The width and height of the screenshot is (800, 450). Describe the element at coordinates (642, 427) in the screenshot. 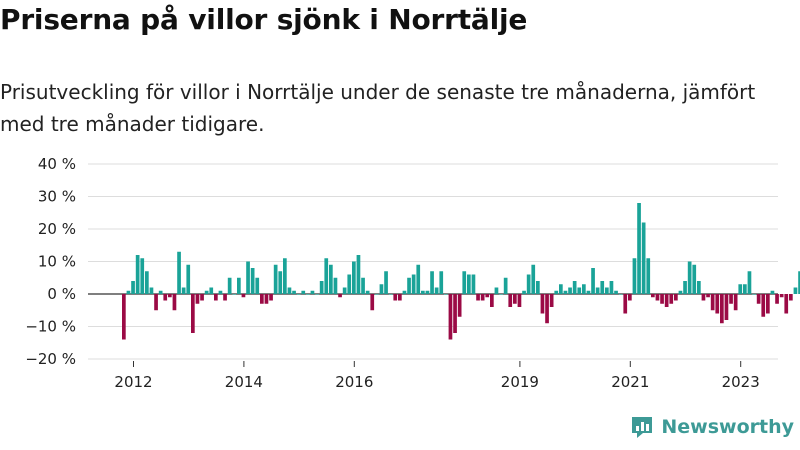

I see `newsworthy-logo-icon` at that location.